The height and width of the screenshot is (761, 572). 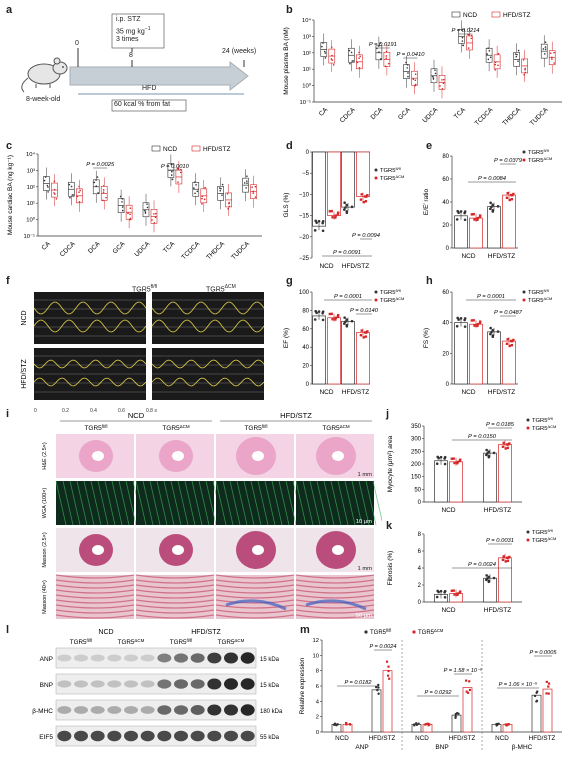 I want to click on x-tick-label: THDCA, so click(x=215, y=250).